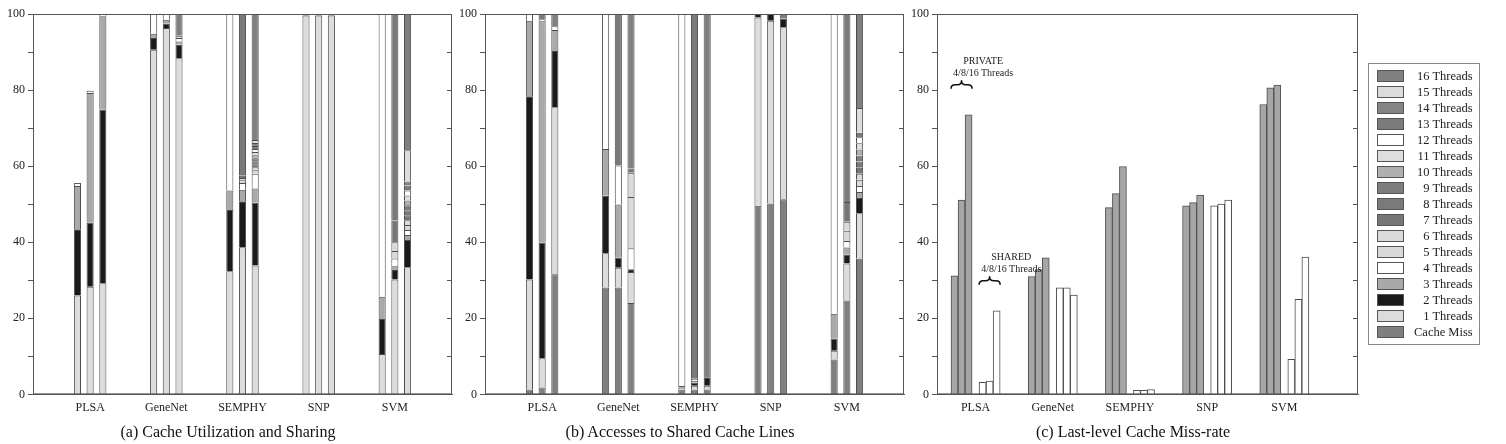 The width and height of the screenshot is (1506, 444). What do you see at coordinates (228, 431) in the screenshot?
I see `text: (a) Cache Utilization and Sharing` at bounding box center [228, 431].